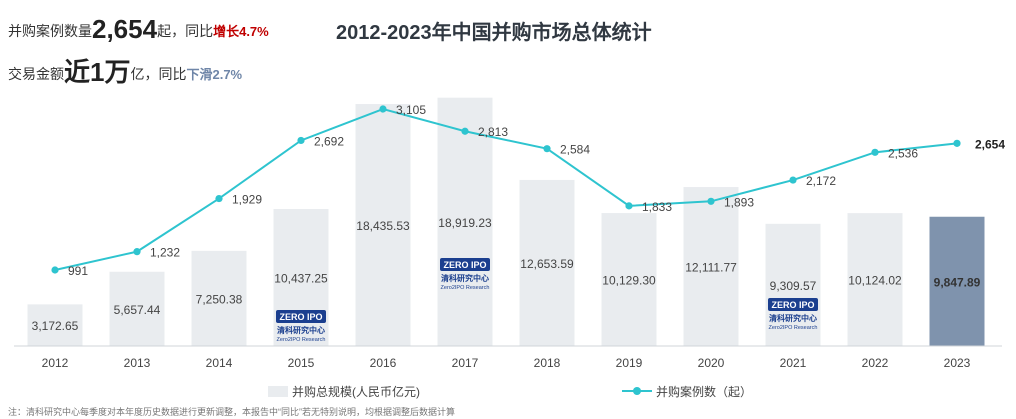 The width and height of the screenshot is (1016, 419). I want to click on deals-label-2023: 2,654, so click(990, 144).